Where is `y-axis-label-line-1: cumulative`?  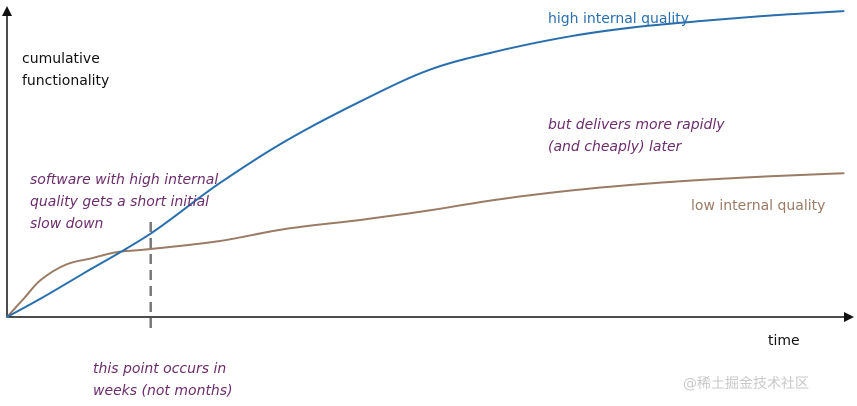 y-axis-label-line-1: cumulative is located at coordinates (61, 59).